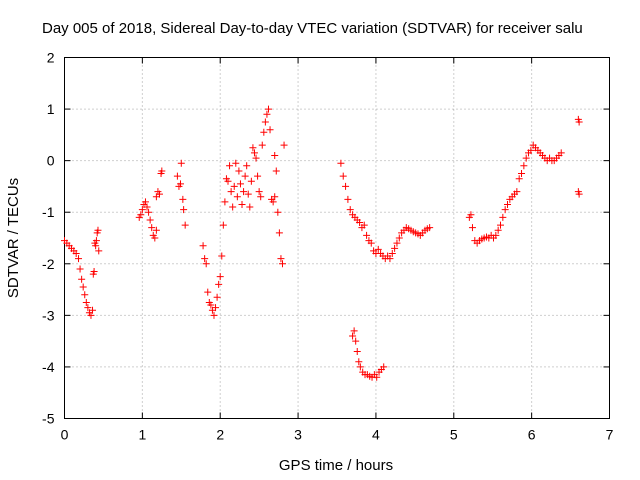  Describe the element at coordinates (51, 161) in the screenshot. I see `y-tick-label: 0` at that location.